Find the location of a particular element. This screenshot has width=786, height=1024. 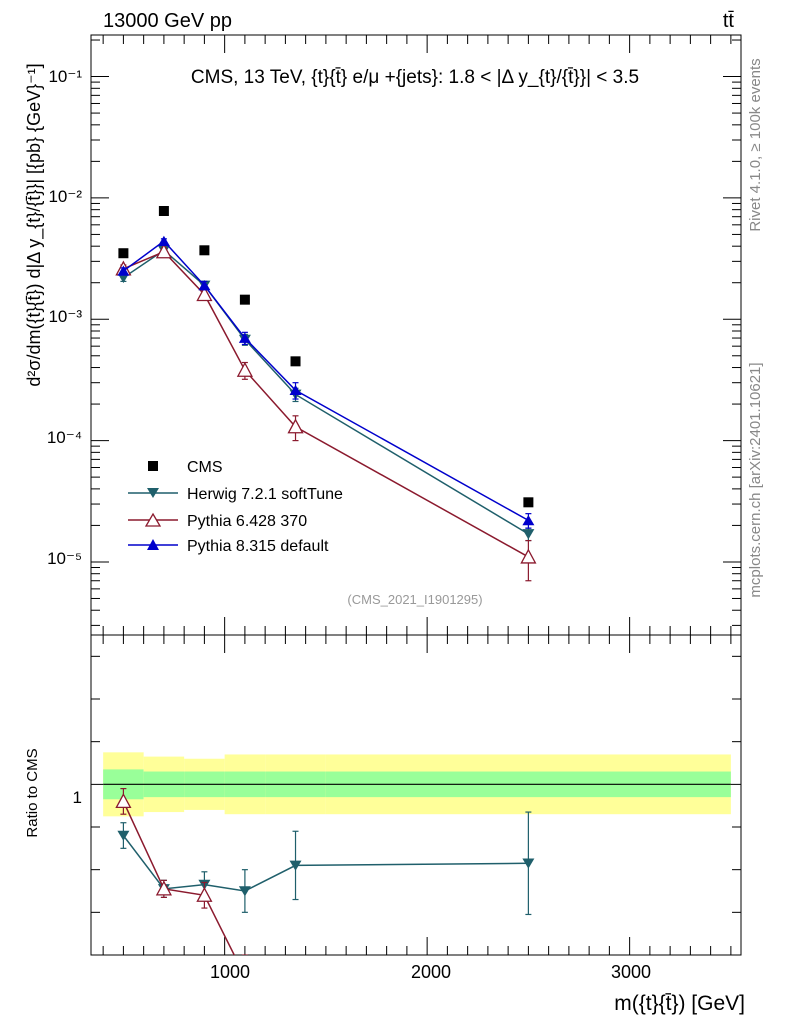

y-axis-label-ratio: Ratio to CMS is located at coordinates (32, 792).